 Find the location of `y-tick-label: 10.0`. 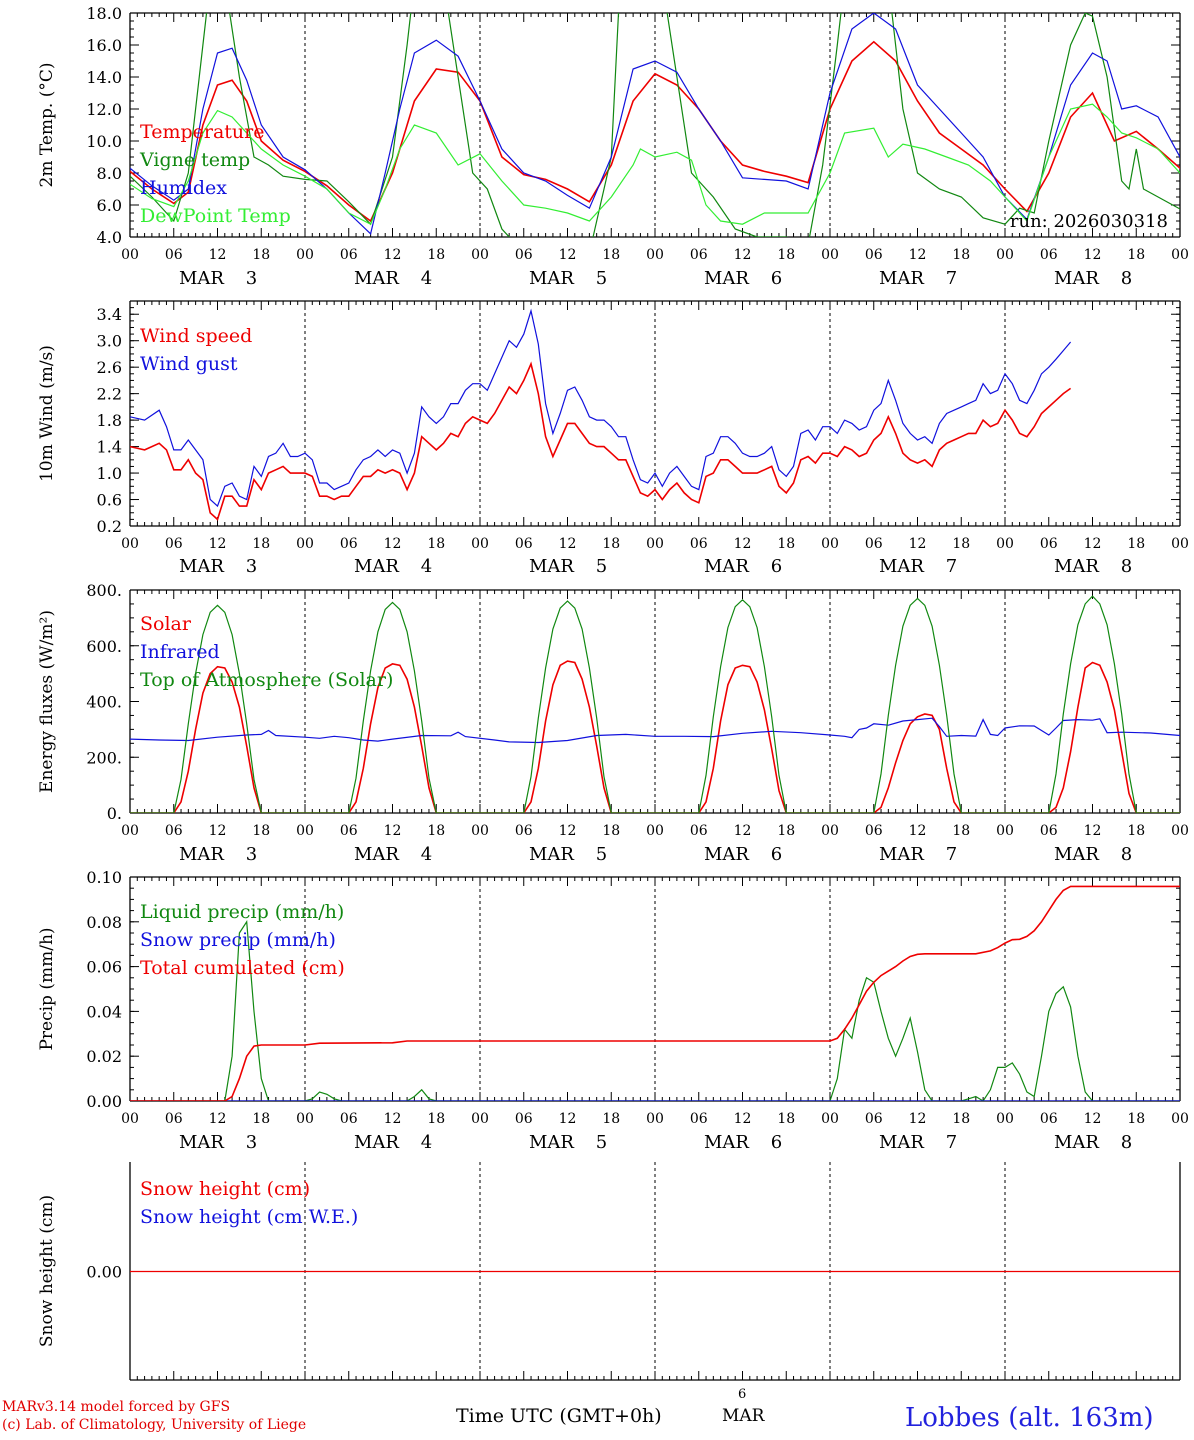

y-tick-label: 10.0 is located at coordinates (104, 141).